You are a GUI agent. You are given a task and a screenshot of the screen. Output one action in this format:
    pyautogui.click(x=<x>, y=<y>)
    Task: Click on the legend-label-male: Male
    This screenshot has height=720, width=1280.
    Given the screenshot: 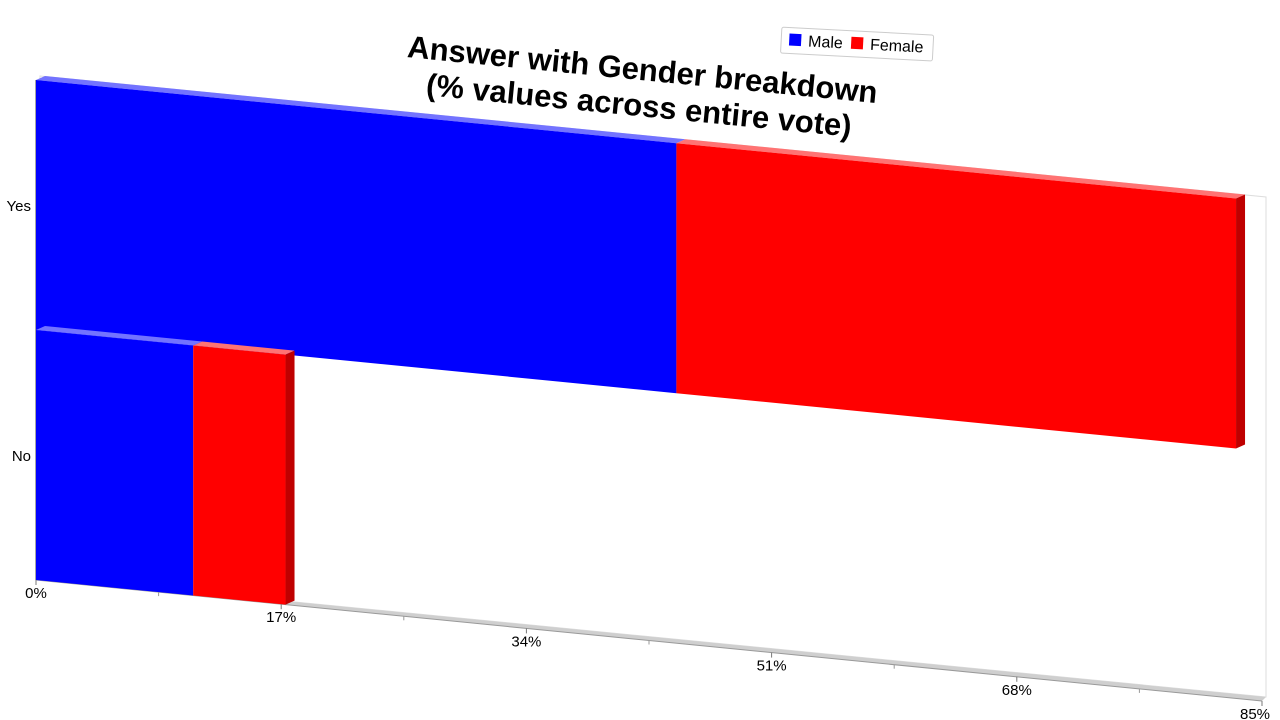 What is the action you would take?
    pyautogui.click(x=826, y=43)
    